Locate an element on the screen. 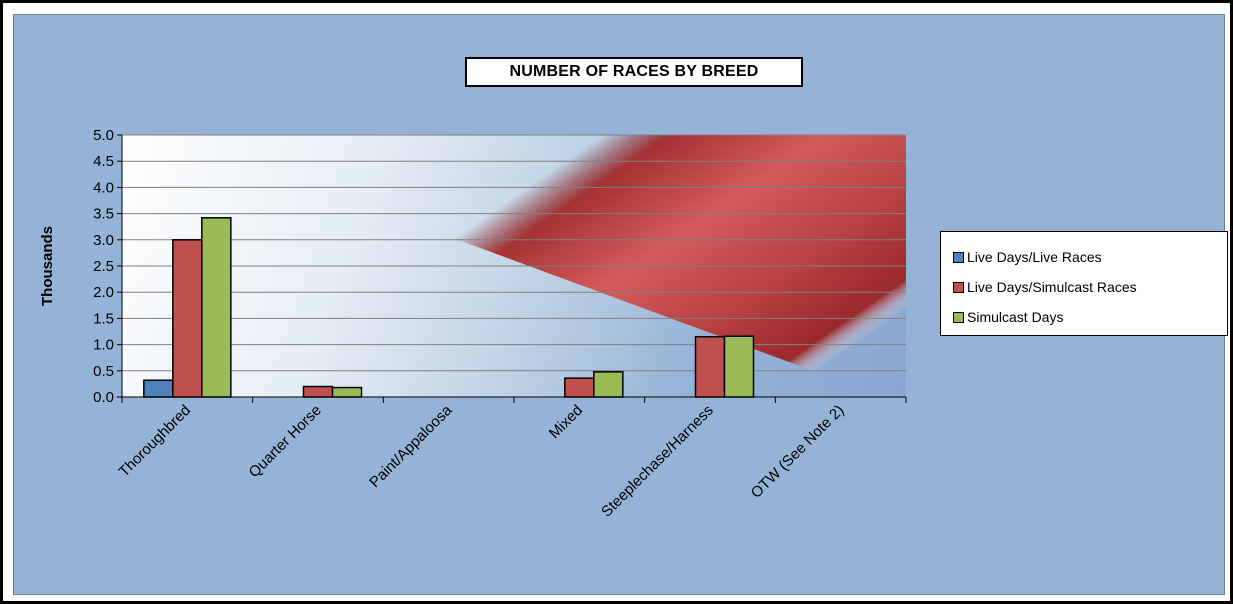  x-tick-label: Paint/Appaloosa is located at coordinates (411, 446).